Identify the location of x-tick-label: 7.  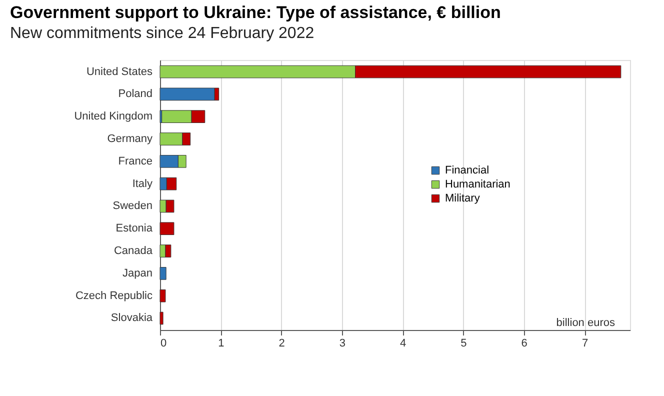
(585, 344).